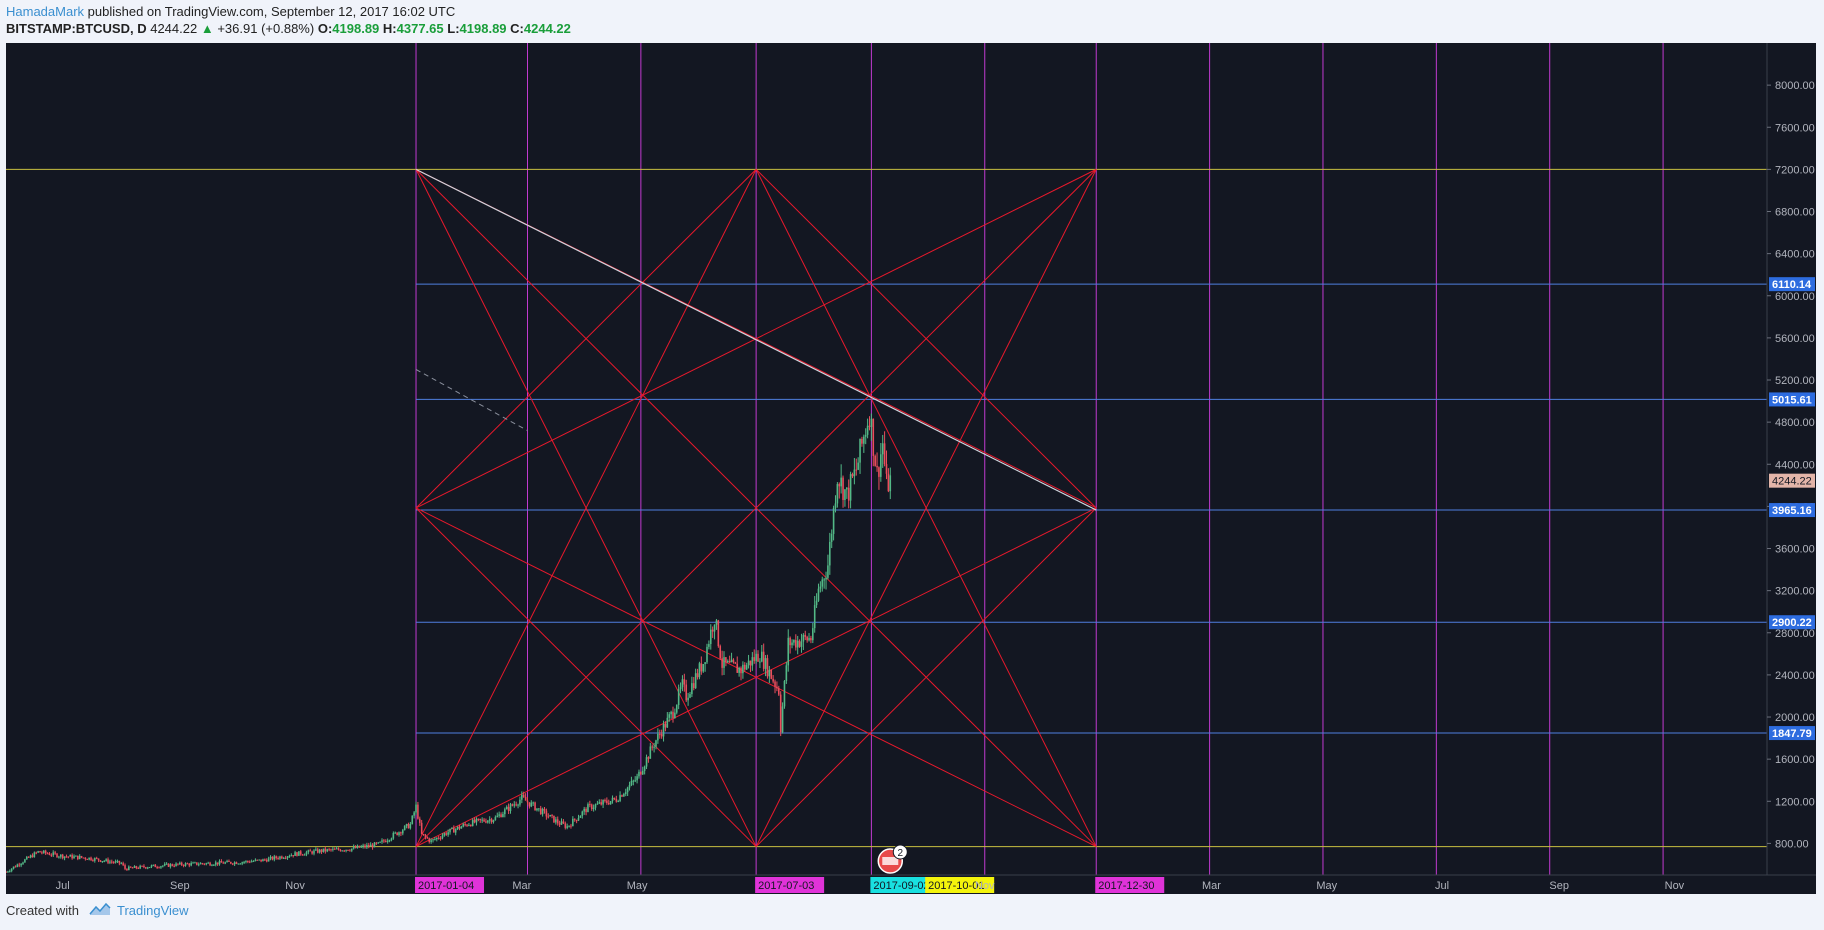 This screenshot has height=930, width=1824. What do you see at coordinates (100, 910) in the screenshot?
I see `tradingview-logo-icon` at bounding box center [100, 910].